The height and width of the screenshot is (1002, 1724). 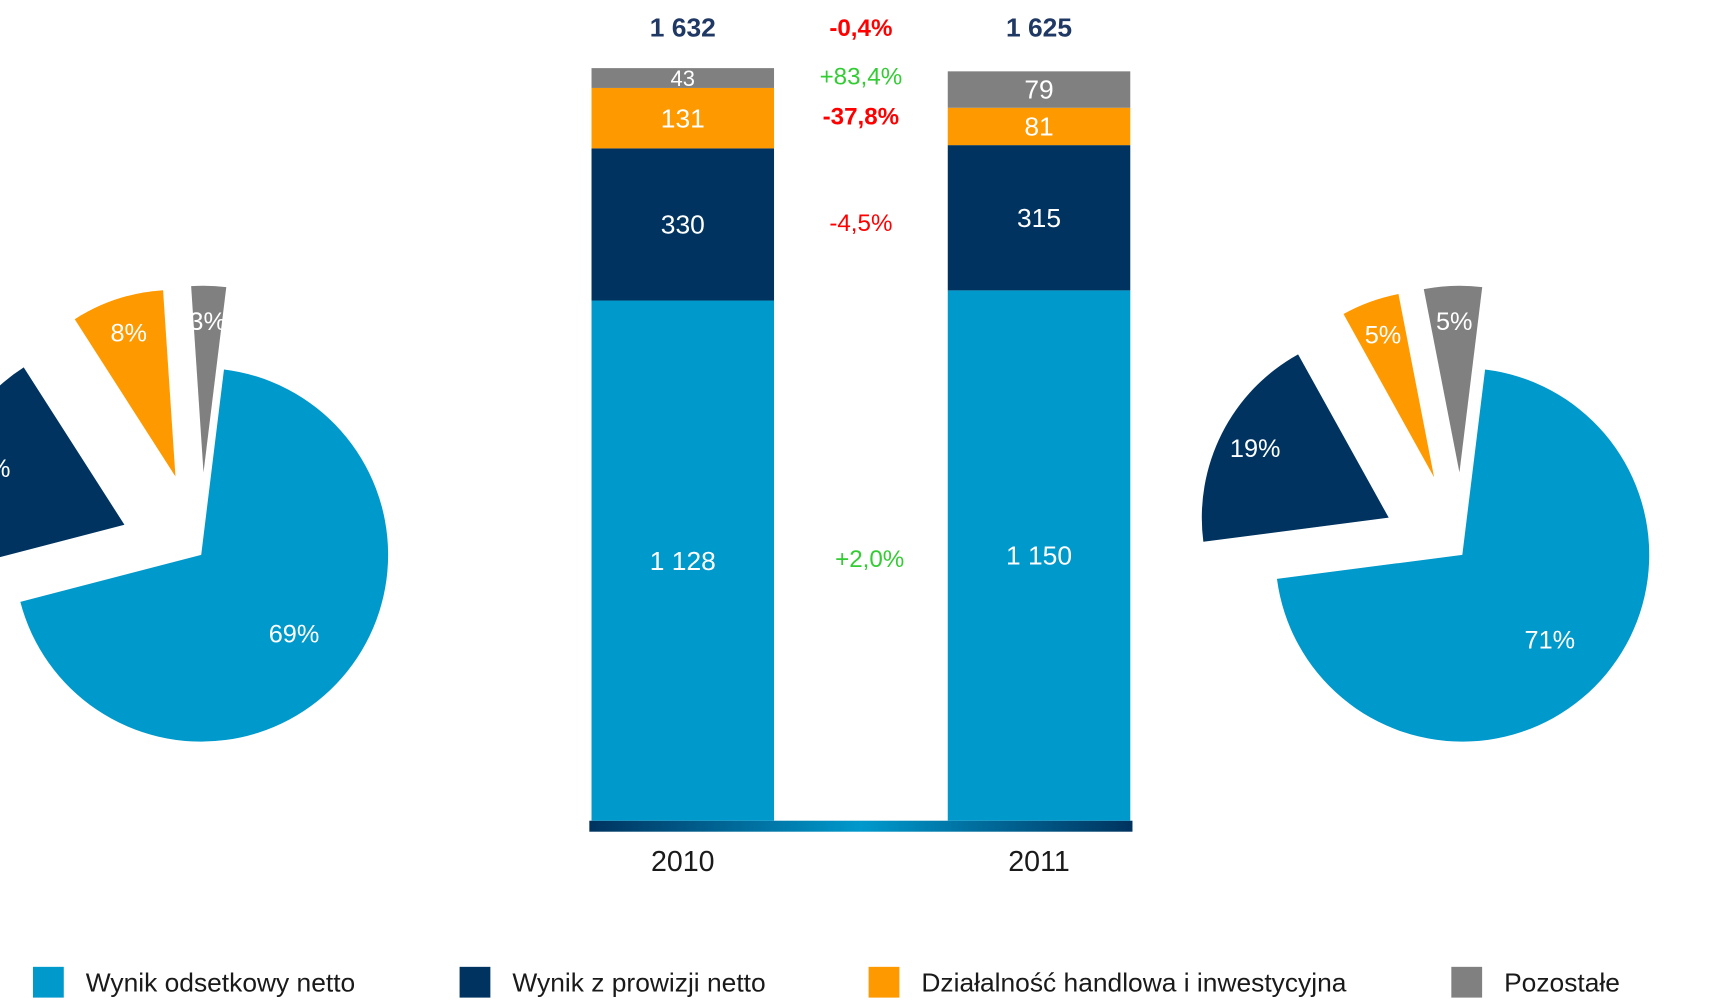 I want to click on x-axis, so click(x=861, y=826).